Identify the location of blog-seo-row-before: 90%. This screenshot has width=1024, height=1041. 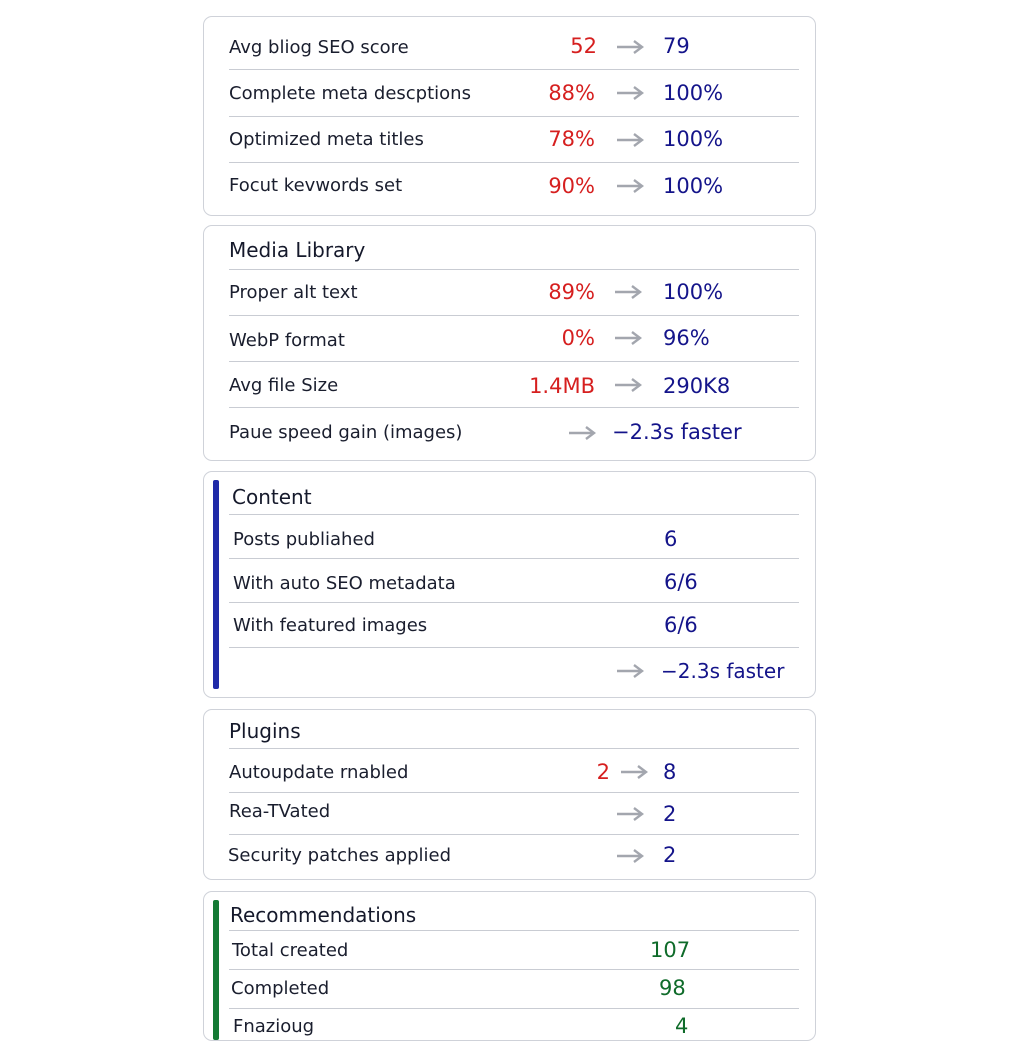
(571, 186).